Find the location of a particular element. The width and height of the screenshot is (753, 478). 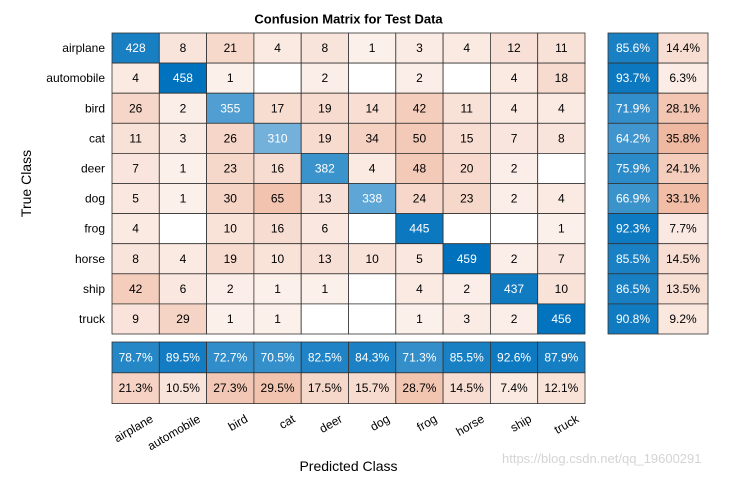

matrix-cell-value: 13 is located at coordinates (325, 199).